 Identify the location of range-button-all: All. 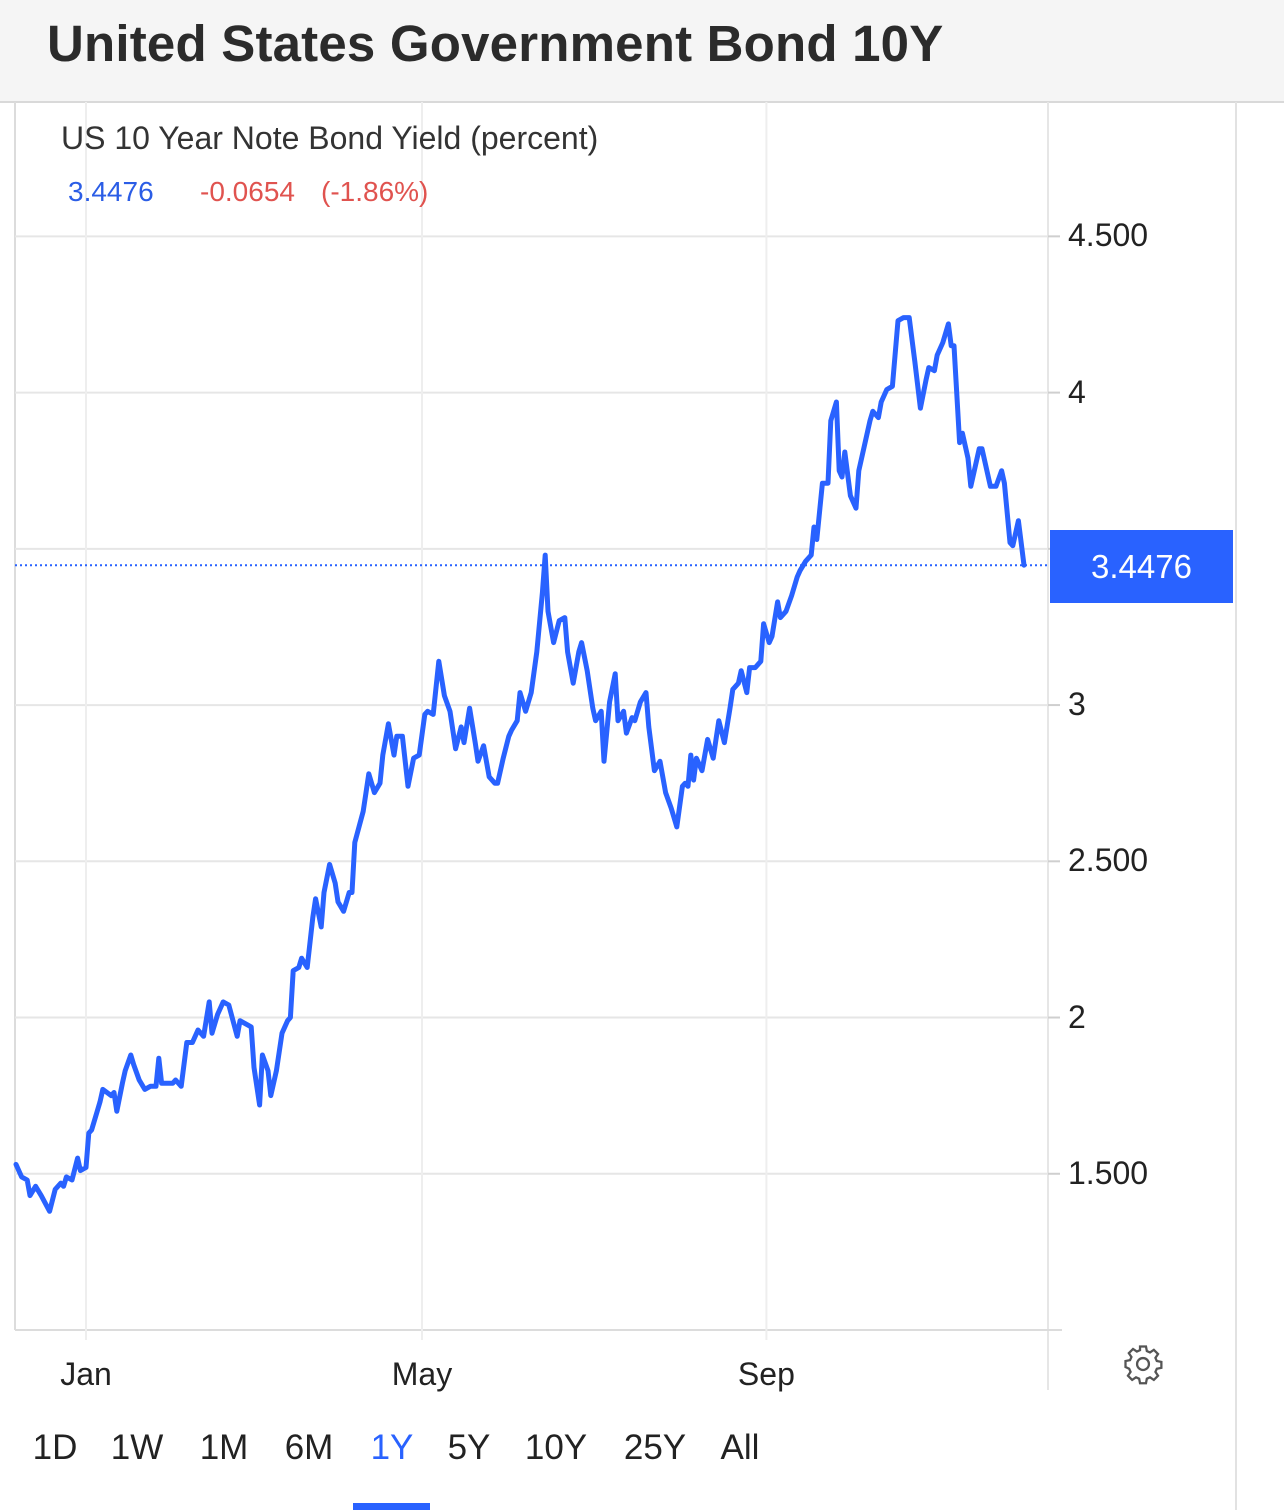
(740, 1447).